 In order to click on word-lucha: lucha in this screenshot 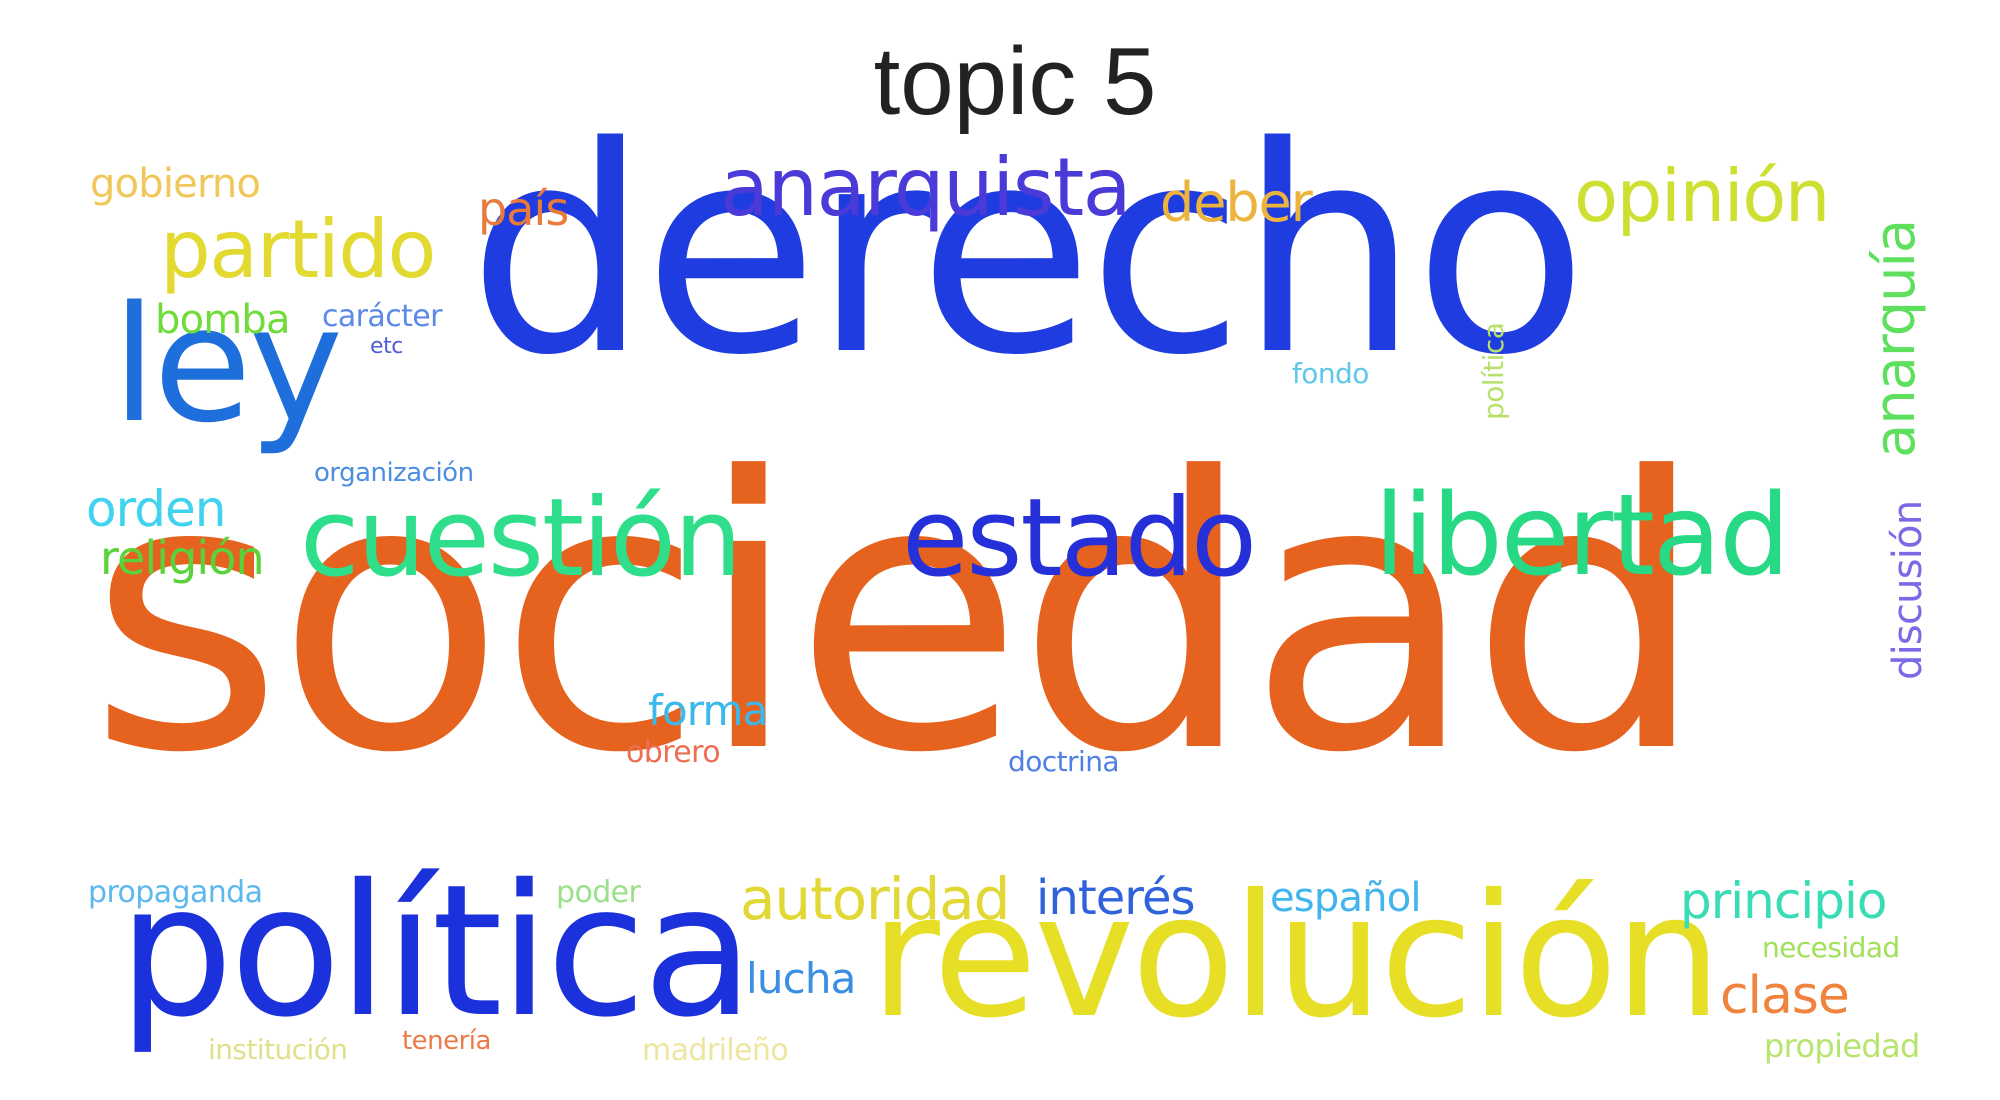, I will do `click(801, 978)`.